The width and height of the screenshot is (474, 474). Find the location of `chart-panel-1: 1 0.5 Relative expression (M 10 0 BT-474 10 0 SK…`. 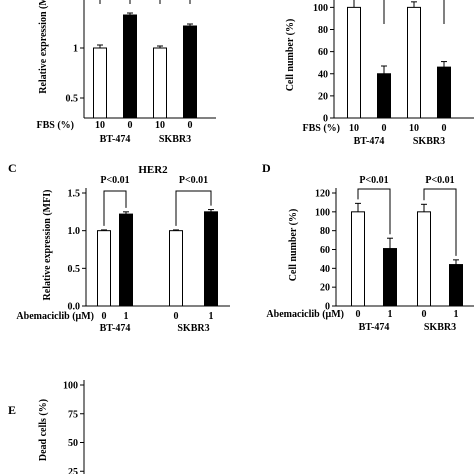

chart-panel-1: 1 0.5 Relative expression (M 10 0 BT-474 10 0 SK… is located at coordinates (126, 72).